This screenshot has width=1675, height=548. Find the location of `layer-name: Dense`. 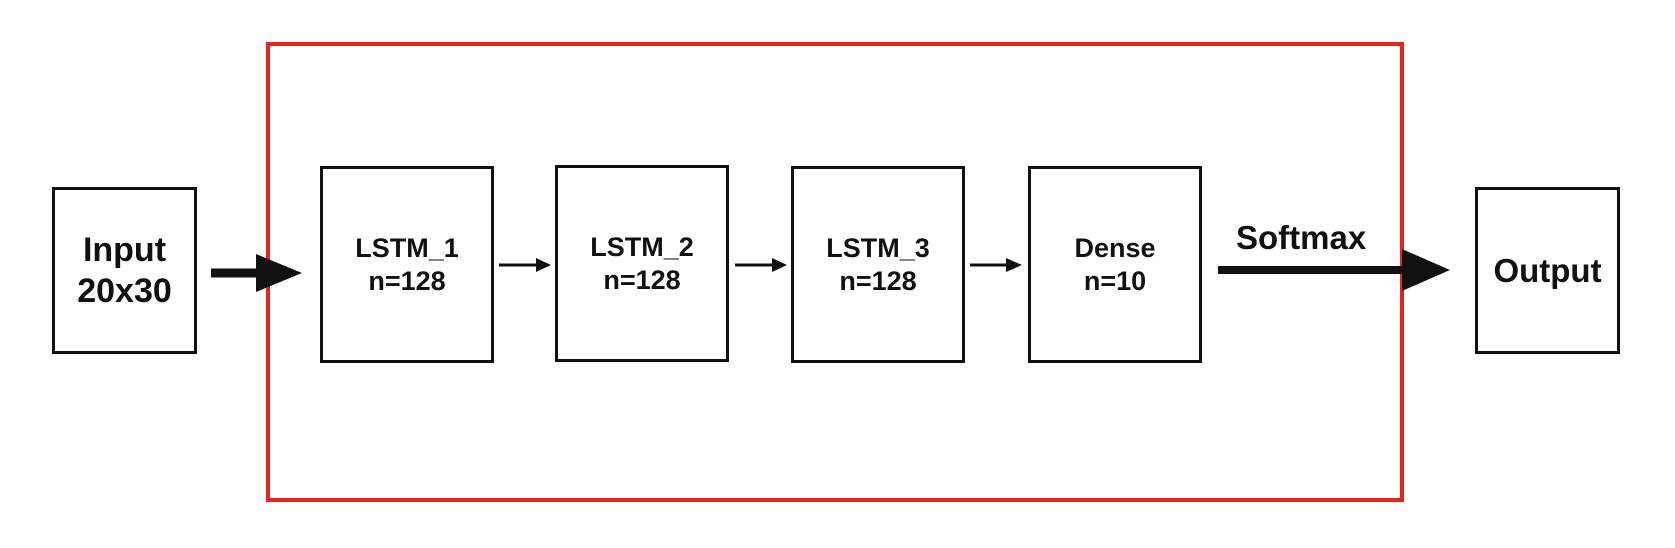

layer-name: Dense is located at coordinates (1115, 248).